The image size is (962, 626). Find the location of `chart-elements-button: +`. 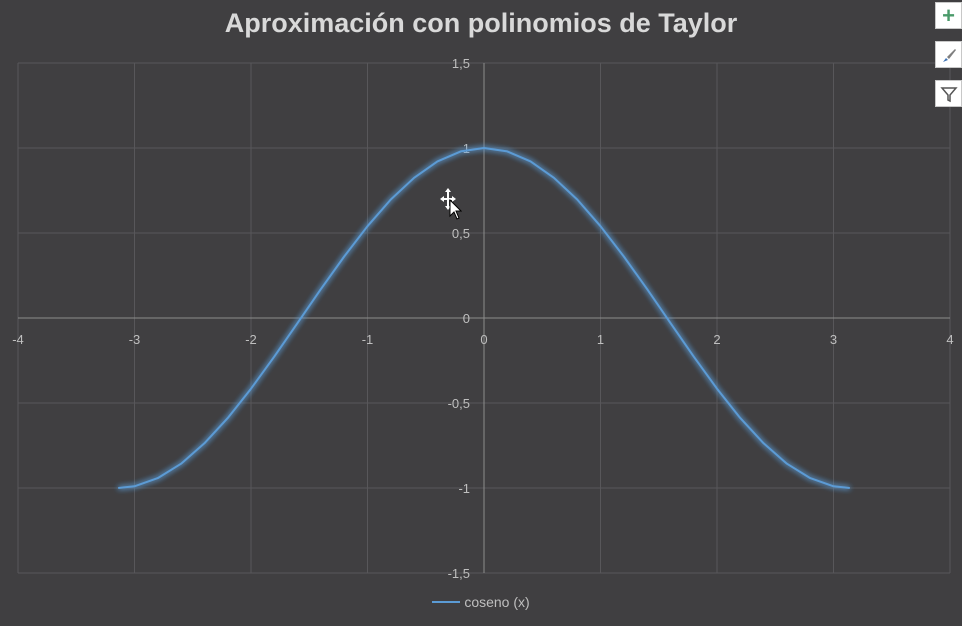

chart-elements-button: + is located at coordinates (948, 15).